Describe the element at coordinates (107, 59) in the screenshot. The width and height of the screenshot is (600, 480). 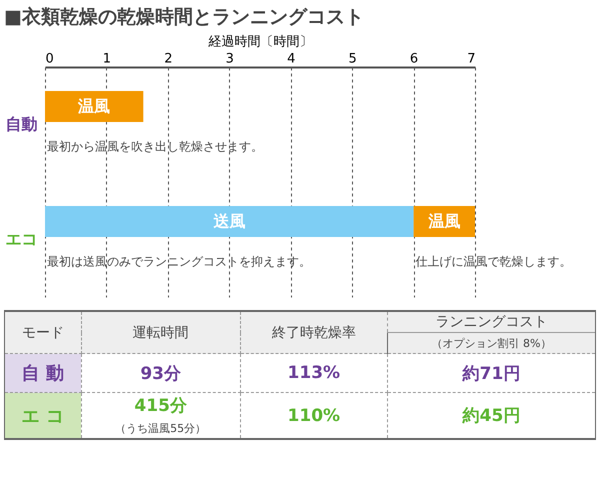
I see `x-tick-label: 1` at that location.